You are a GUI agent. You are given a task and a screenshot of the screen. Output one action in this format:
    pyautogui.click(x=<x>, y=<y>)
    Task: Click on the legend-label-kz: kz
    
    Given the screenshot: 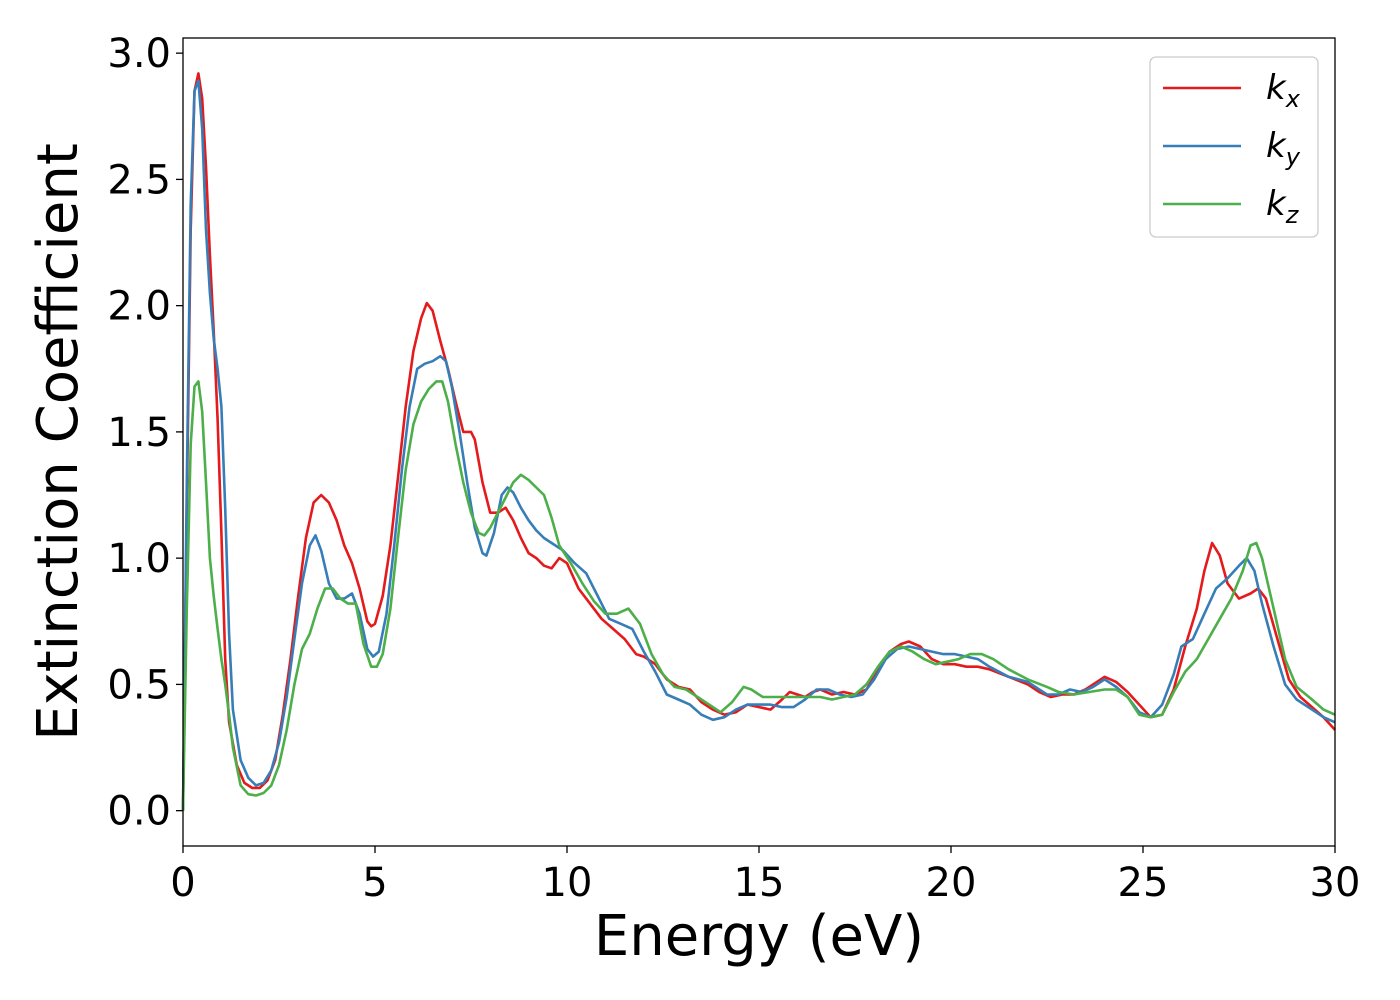 What is the action you would take?
    pyautogui.click(x=1283, y=206)
    